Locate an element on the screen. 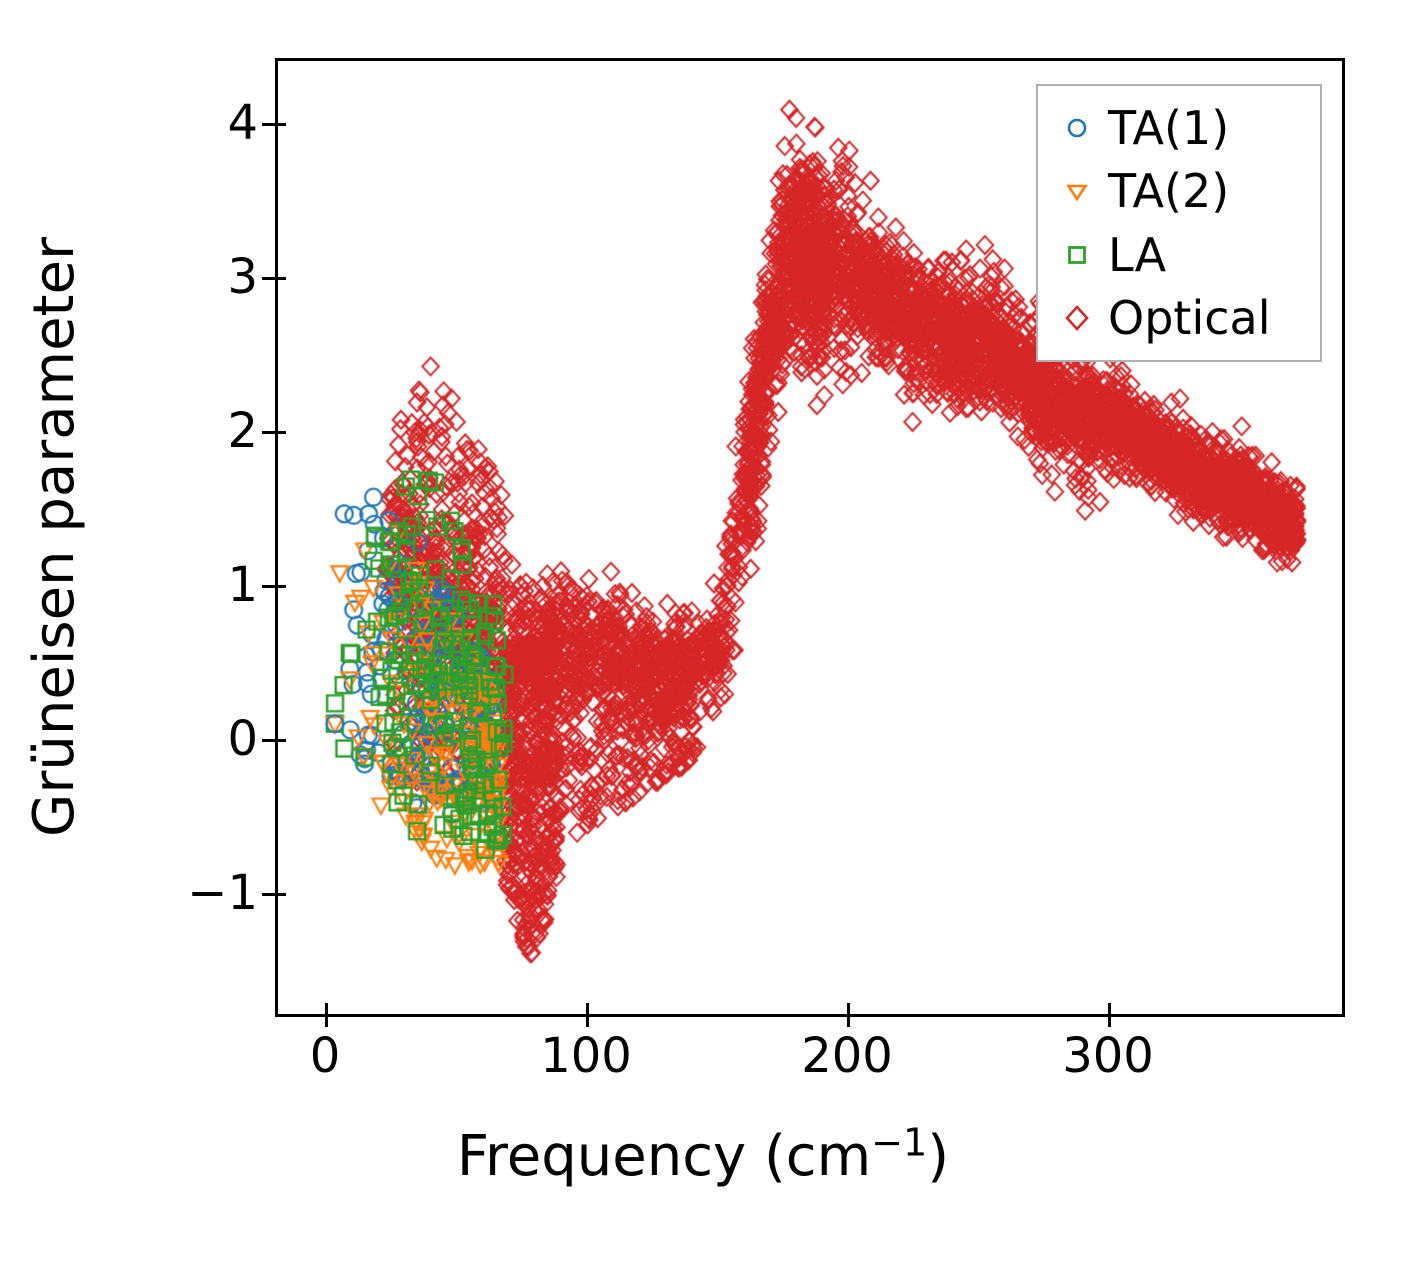 This screenshot has height=1264, width=1406. y-tick-minus1-inner is located at coordinates (280, 894).